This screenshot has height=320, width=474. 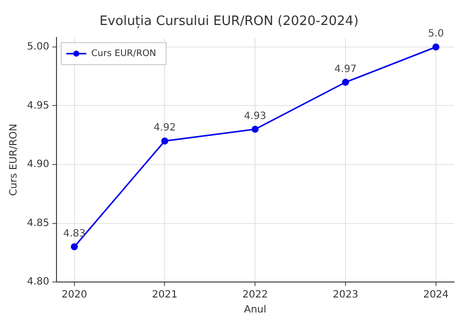 I want to click on y-tick-label: 4.90, so click(x=38, y=164).